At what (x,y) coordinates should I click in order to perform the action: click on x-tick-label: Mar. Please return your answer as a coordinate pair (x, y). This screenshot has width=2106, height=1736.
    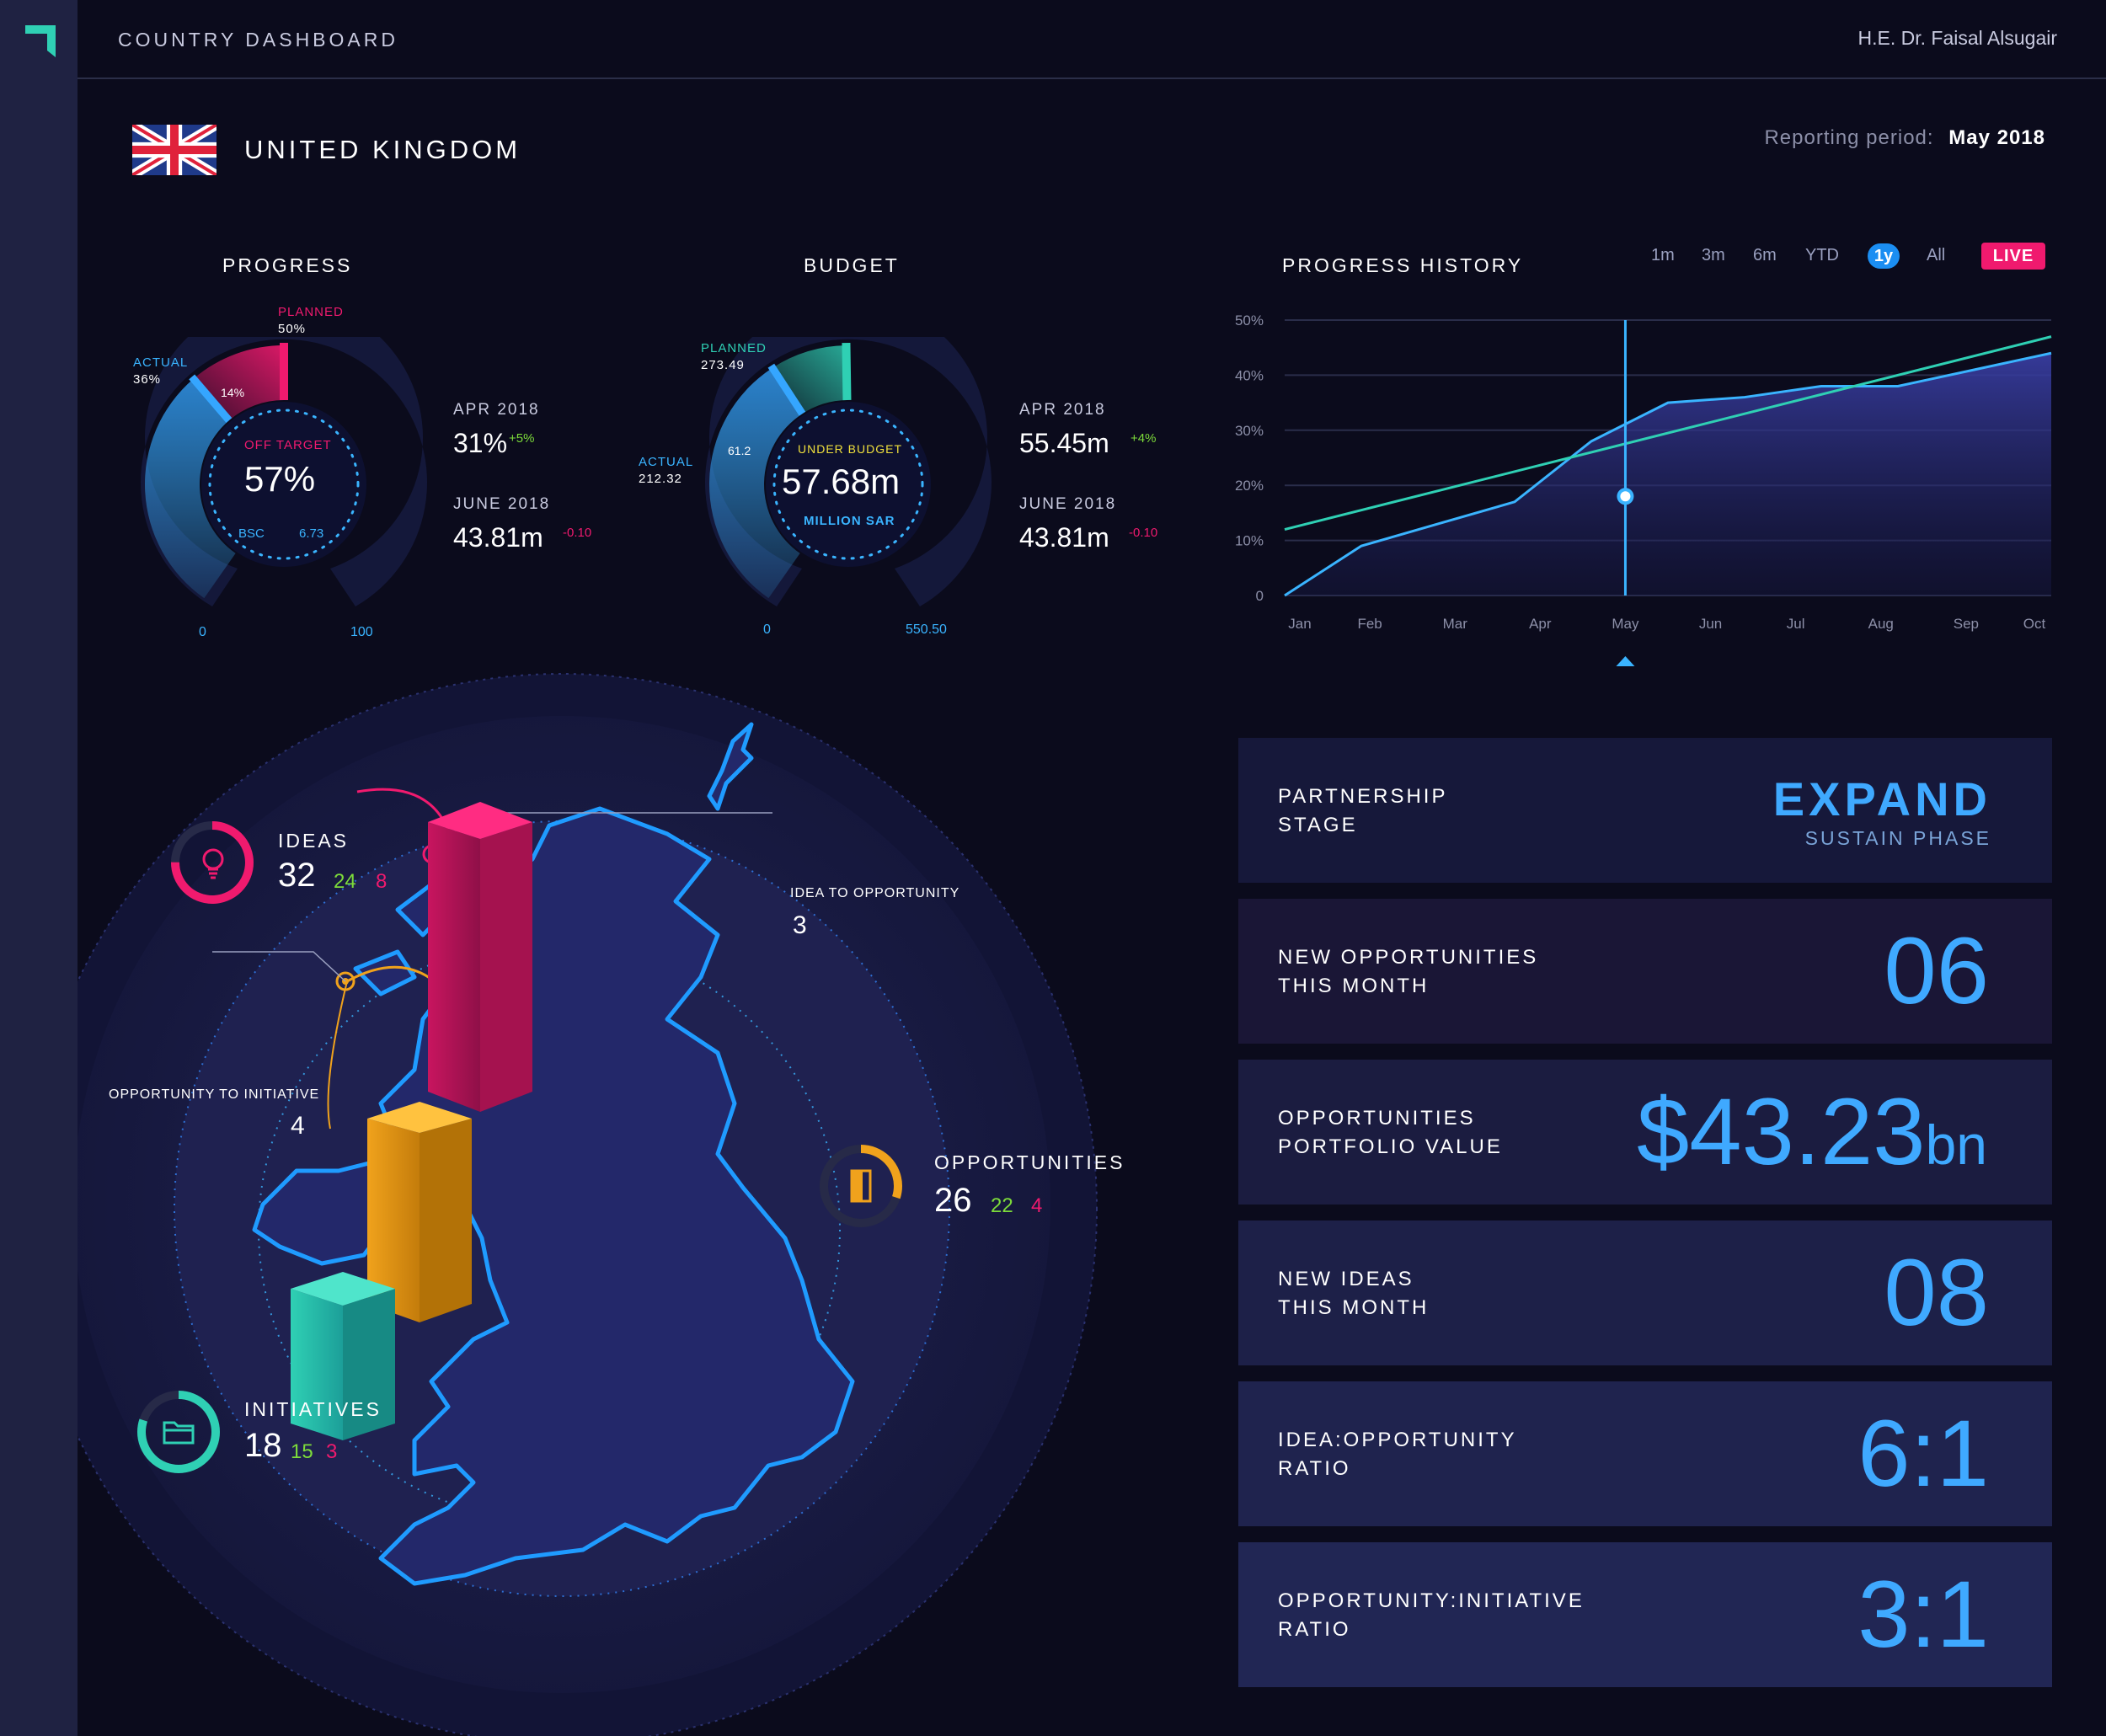
    Looking at the image, I should click on (1455, 624).